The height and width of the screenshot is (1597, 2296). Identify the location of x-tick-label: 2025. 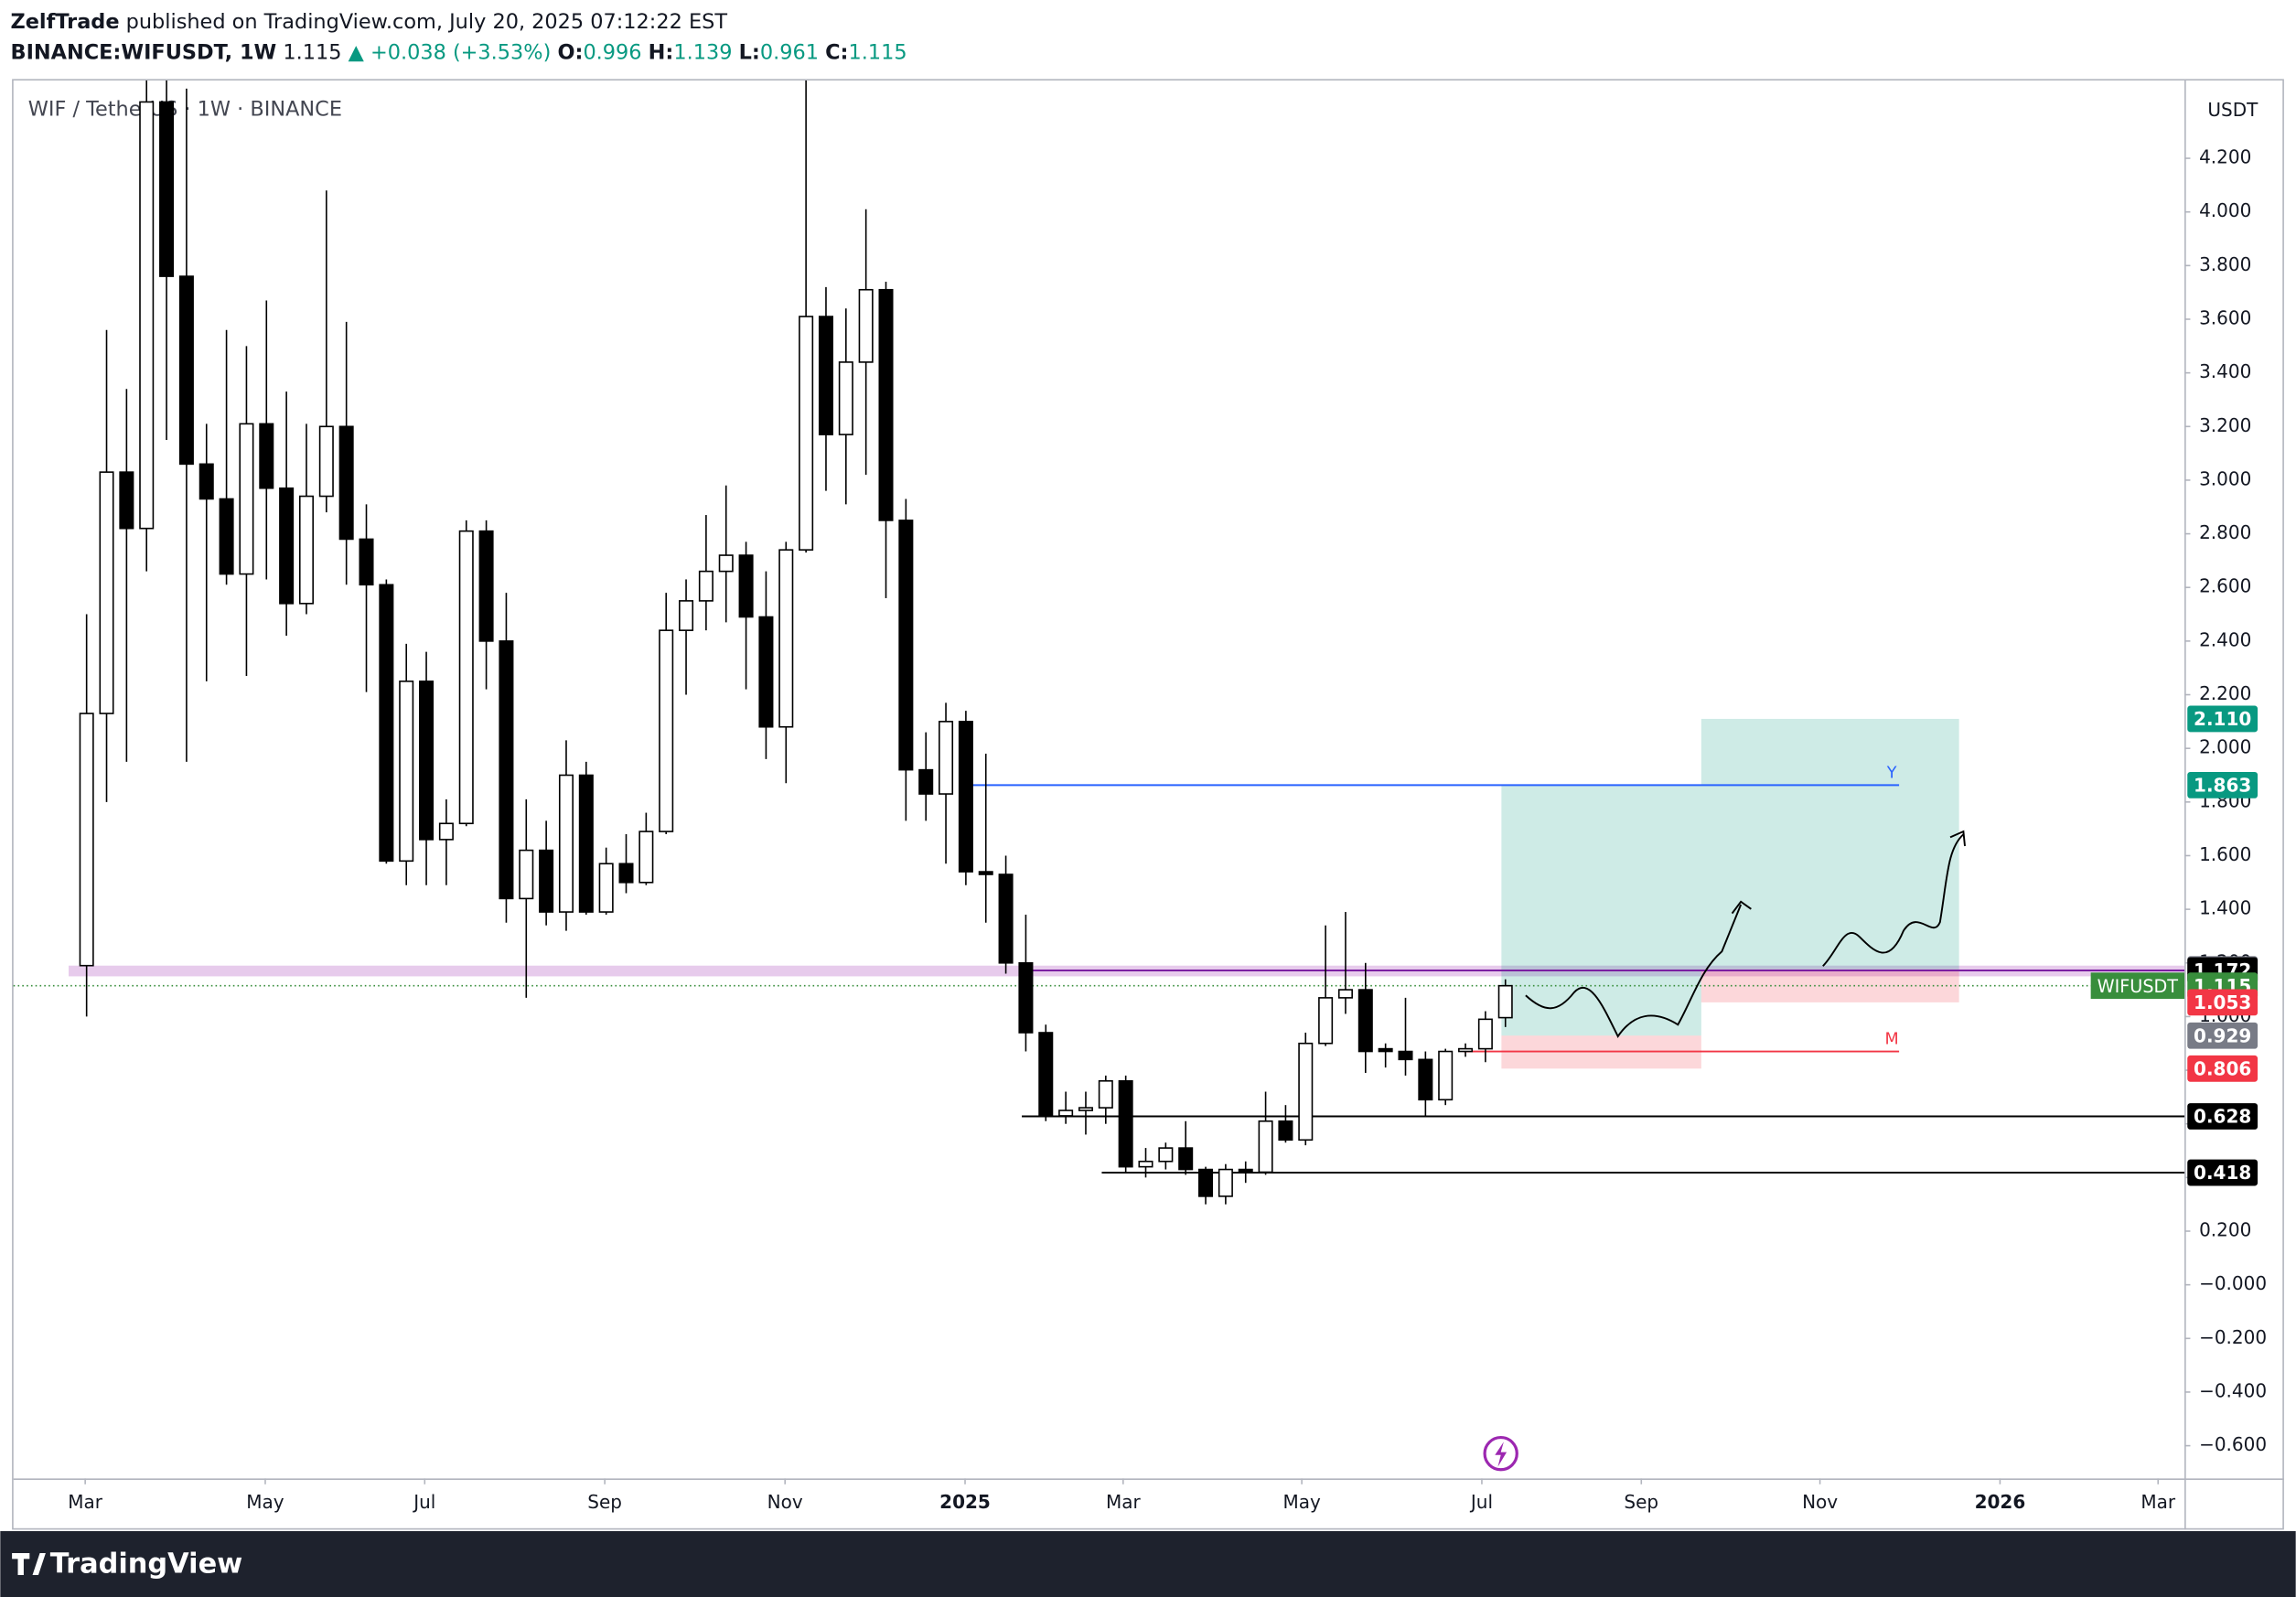
(965, 1502).